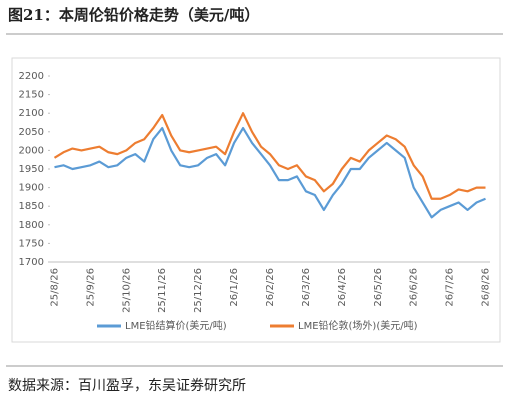 This screenshot has height=403, width=509. I want to click on y-tick-label: 2100, so click(31, 113).